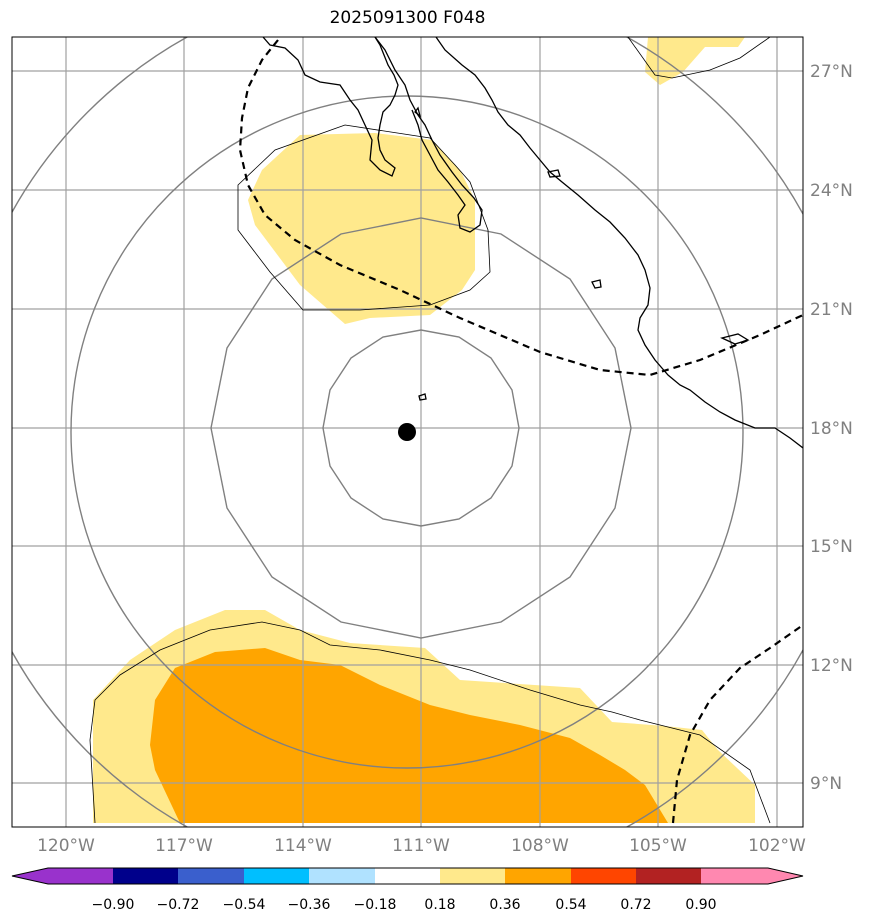 The width and height of the screenshot is (873, 924). What do you see at coordinates (635, 905) in the screenshot?
I see `colorbar-tick-label: 0.72` at bounding box center [635, 905].